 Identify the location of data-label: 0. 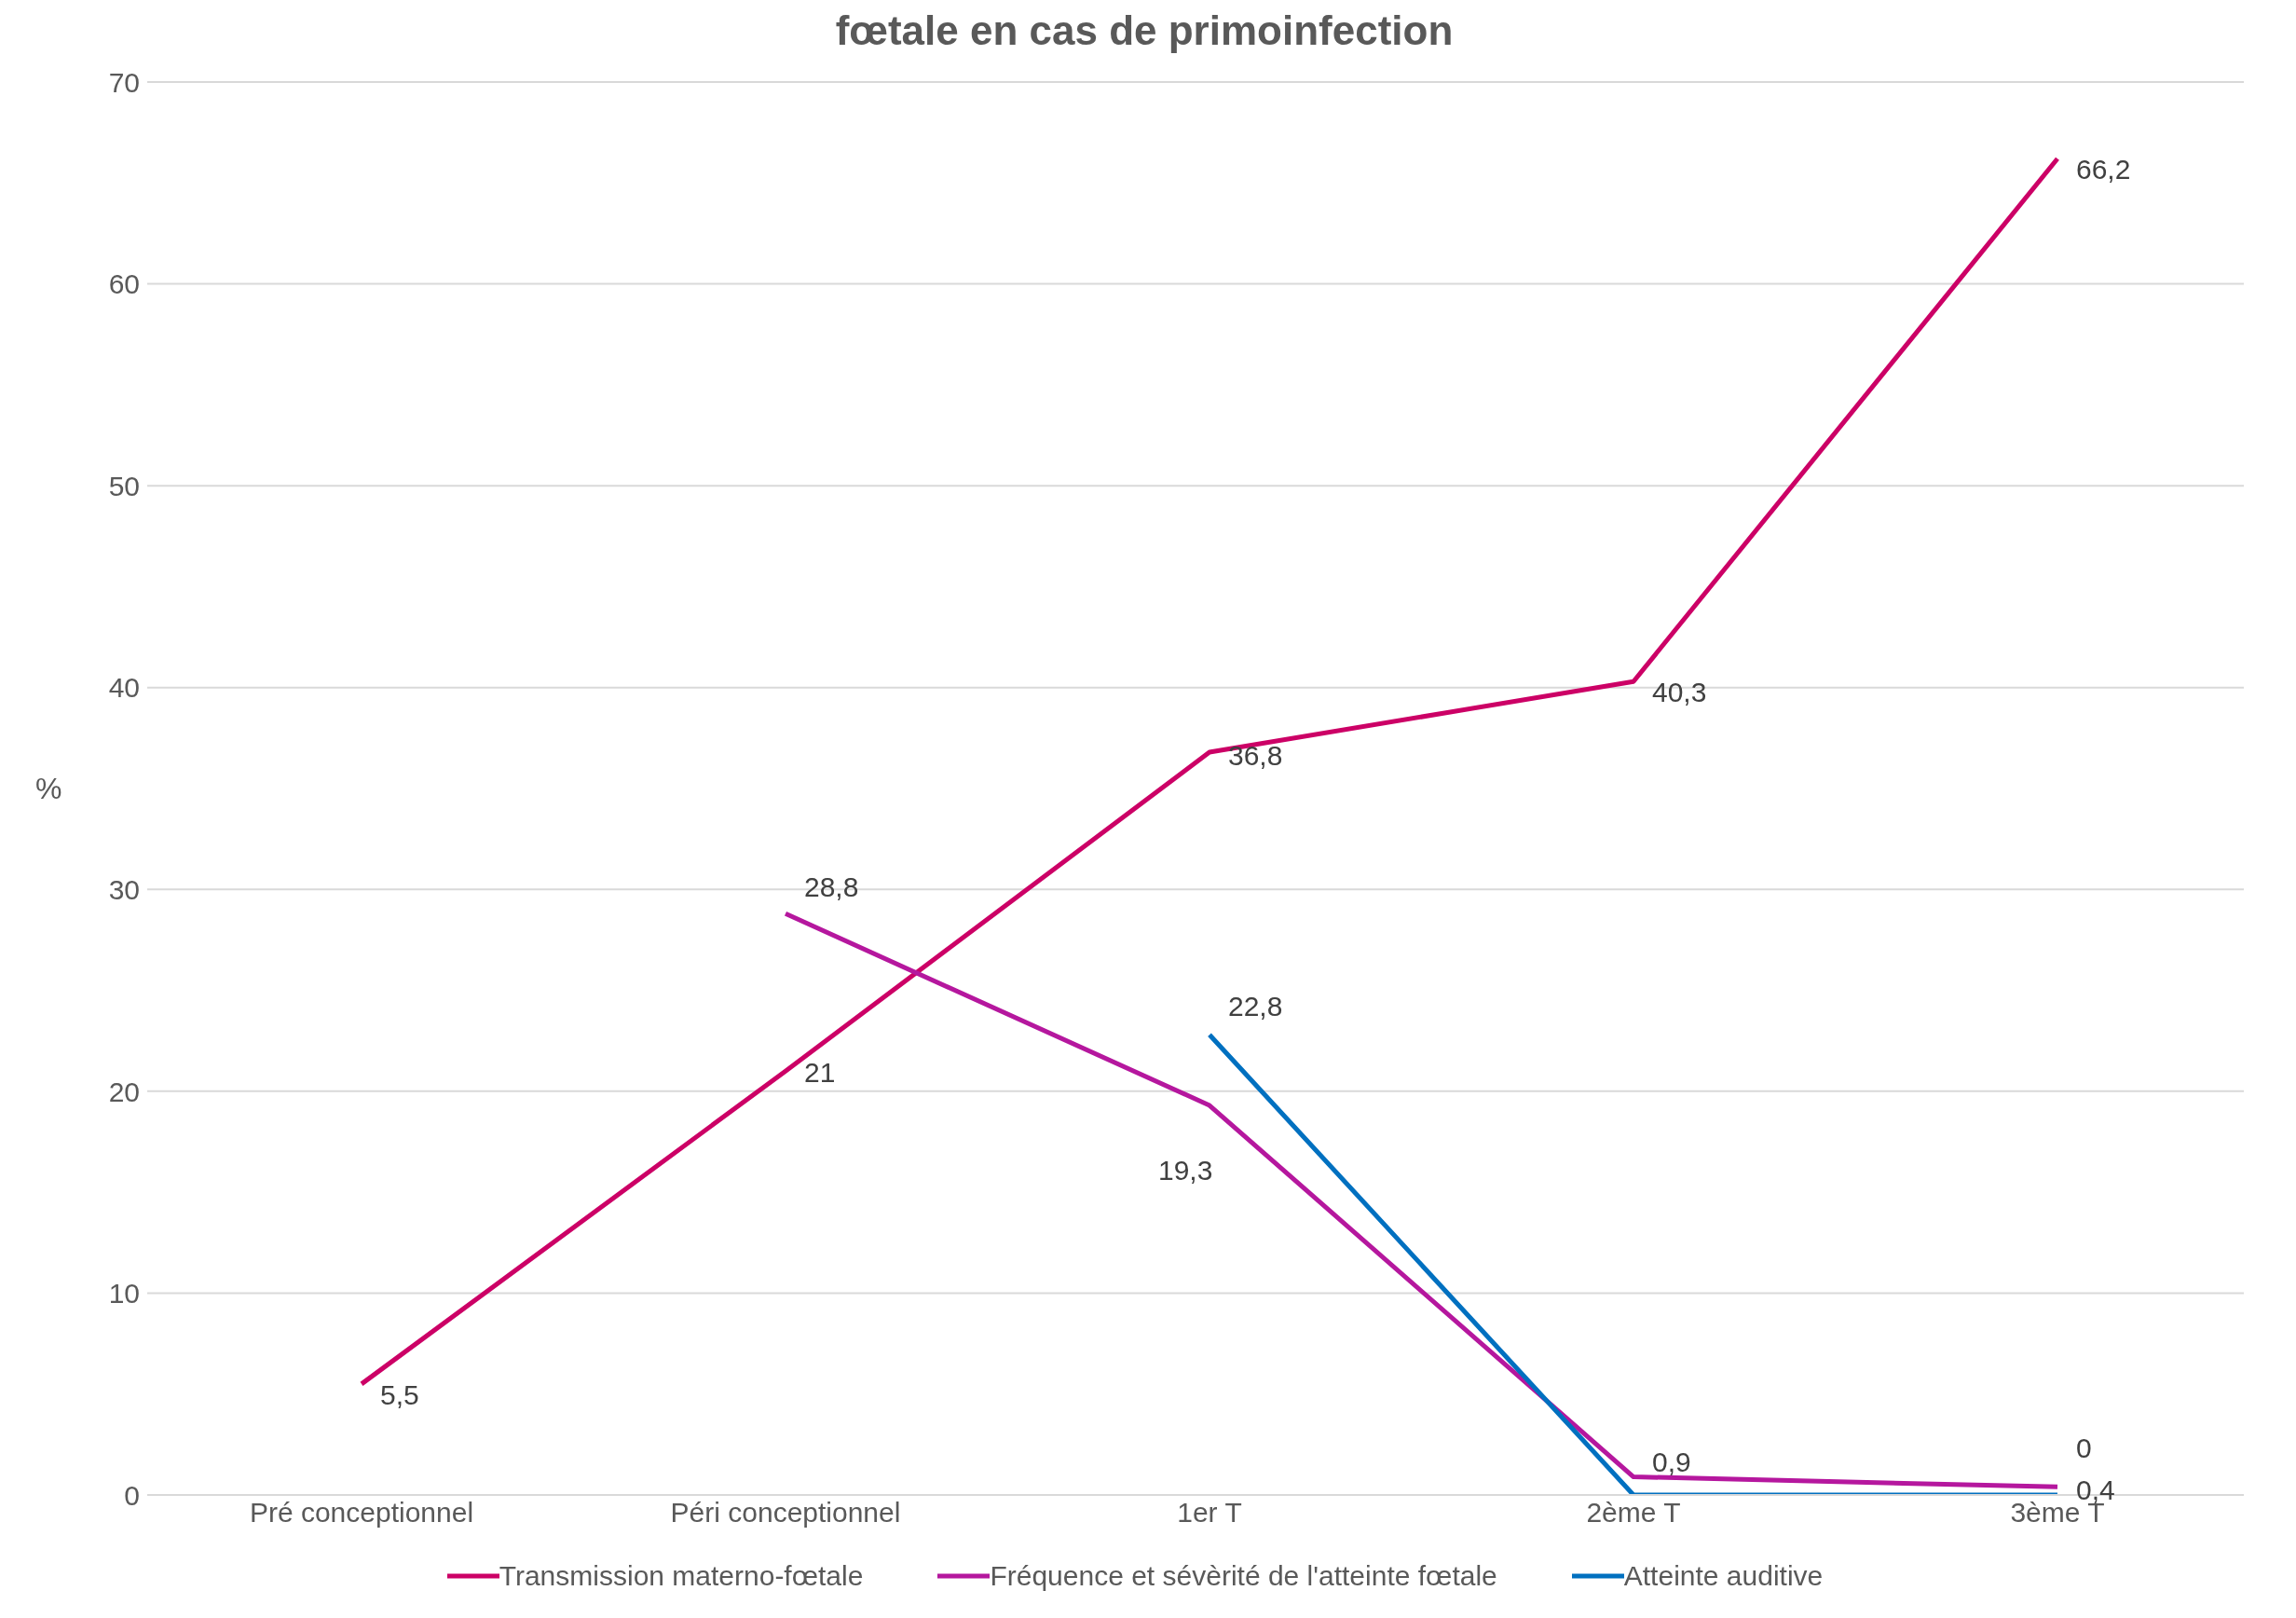
(2084, 1448).